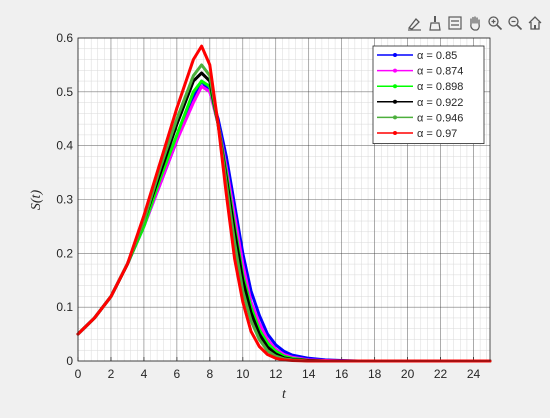  Describe the element at coordinates (441, 374) in the screenshot. I see `x-tick-label: 22` at that location.